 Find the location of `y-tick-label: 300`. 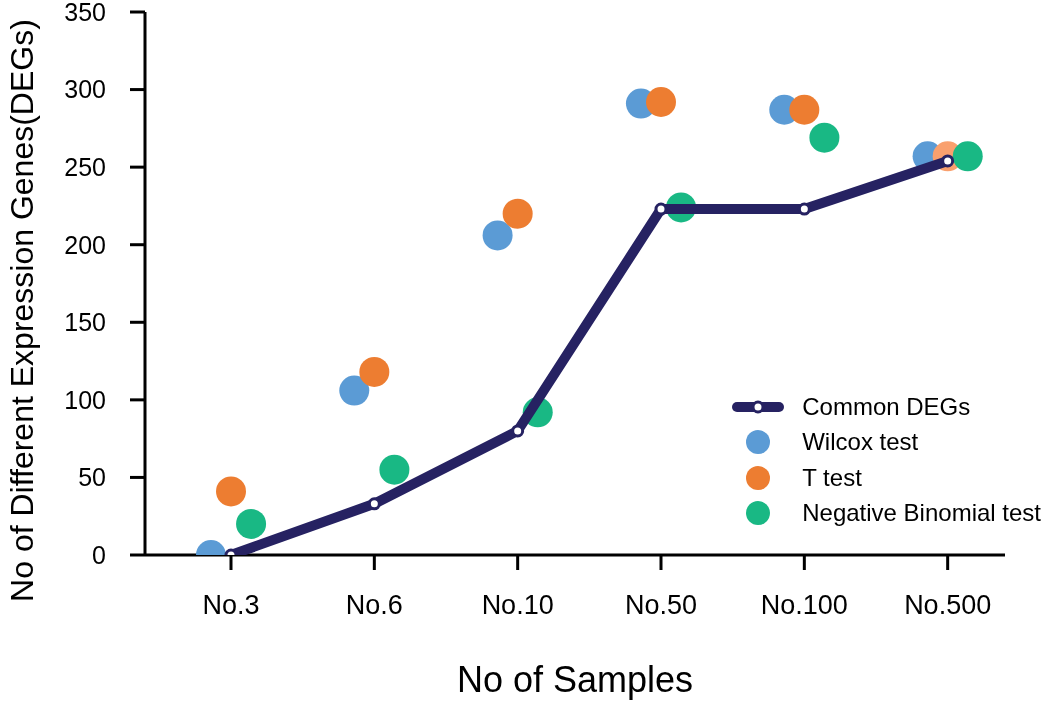

y-tick-label: 300 is located at coordinates (85, 89).